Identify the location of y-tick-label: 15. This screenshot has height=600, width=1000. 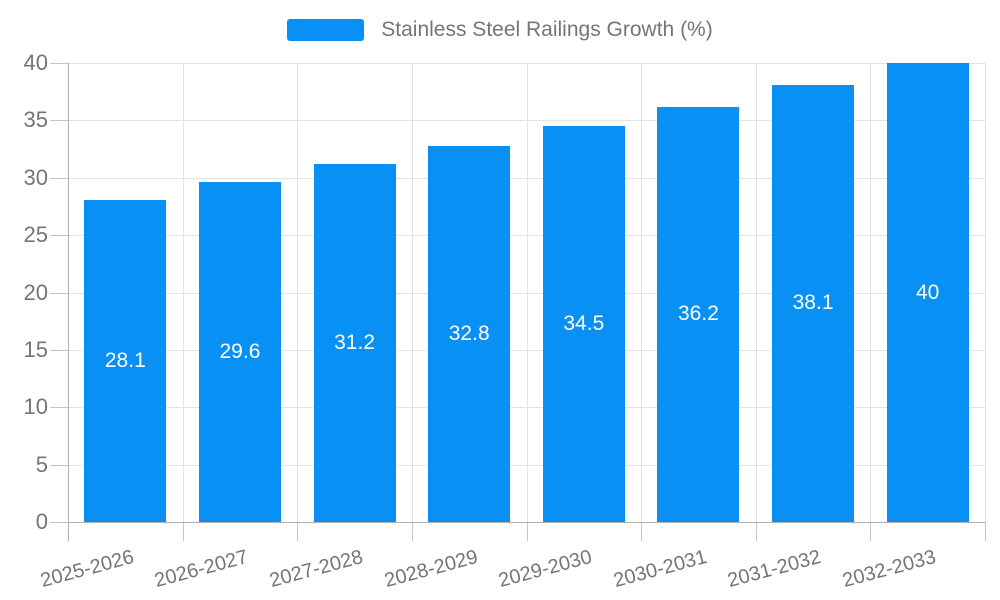
(35, 349).